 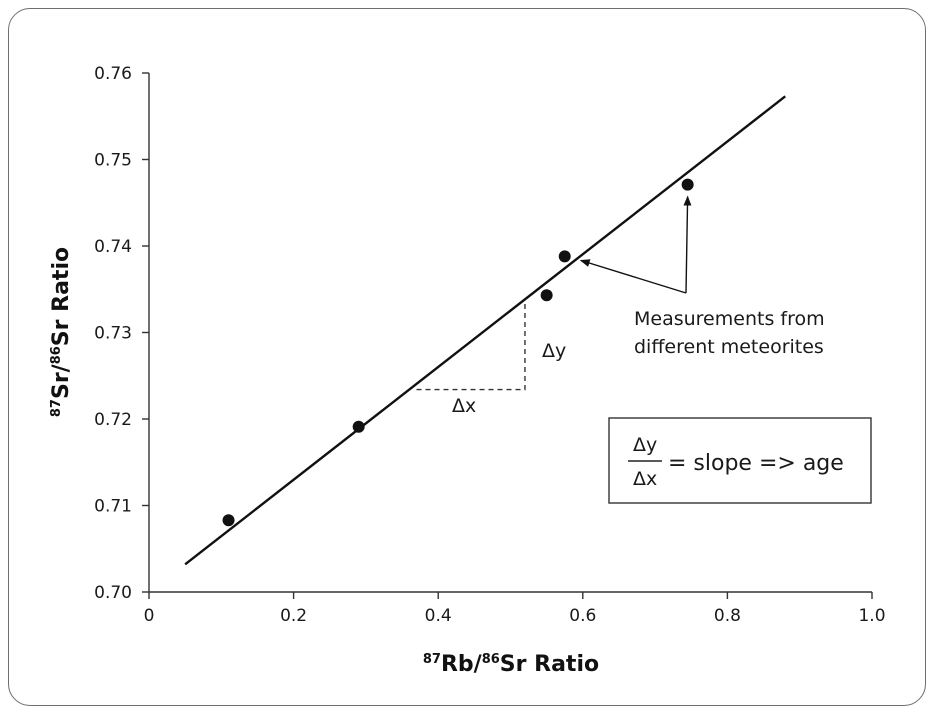 I want to click on y-tick-label: 0.74, so click(x=113, y=247).